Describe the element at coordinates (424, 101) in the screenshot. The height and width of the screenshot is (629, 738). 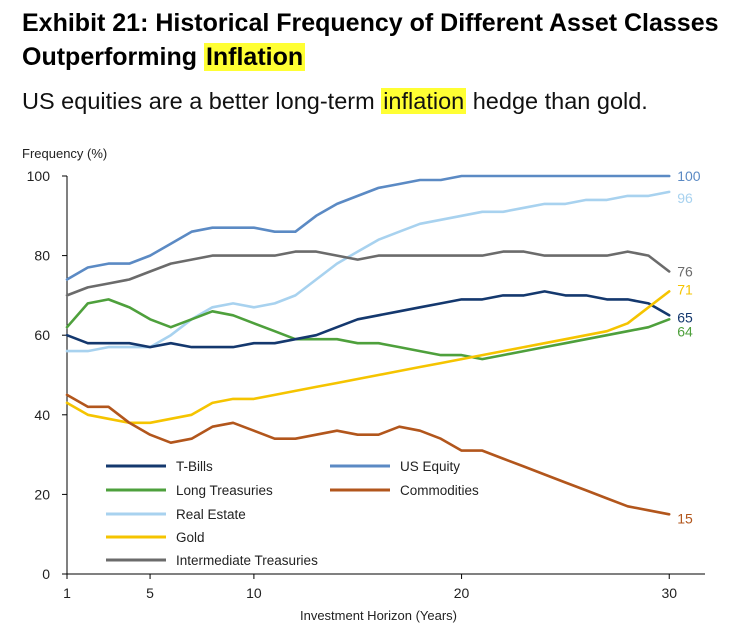
I see `subtitle-highlight: inflation` at that location.